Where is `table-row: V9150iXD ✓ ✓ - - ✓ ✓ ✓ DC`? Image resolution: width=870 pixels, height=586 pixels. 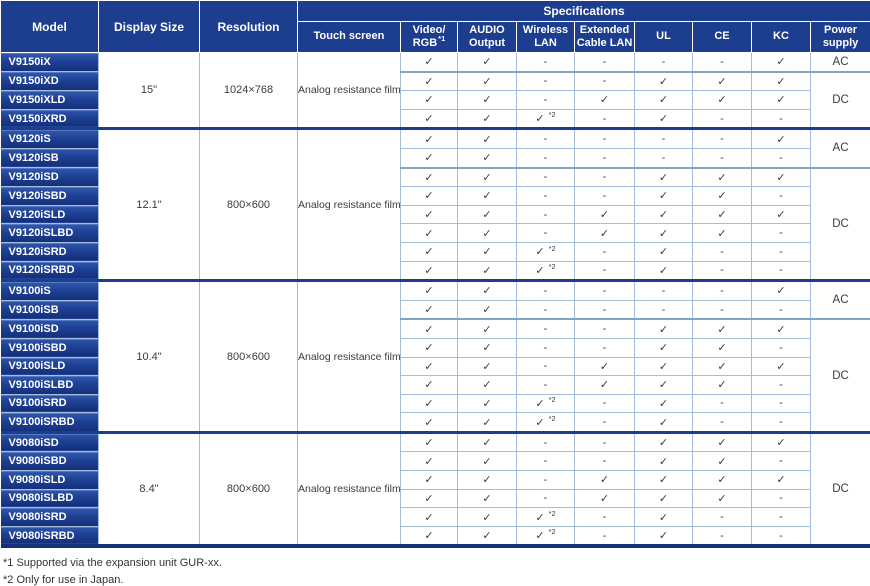
table-row: V9150iXD ✓ ✓ - - ✓ ✓ ✓ DC is located at coordinates (435, 100).